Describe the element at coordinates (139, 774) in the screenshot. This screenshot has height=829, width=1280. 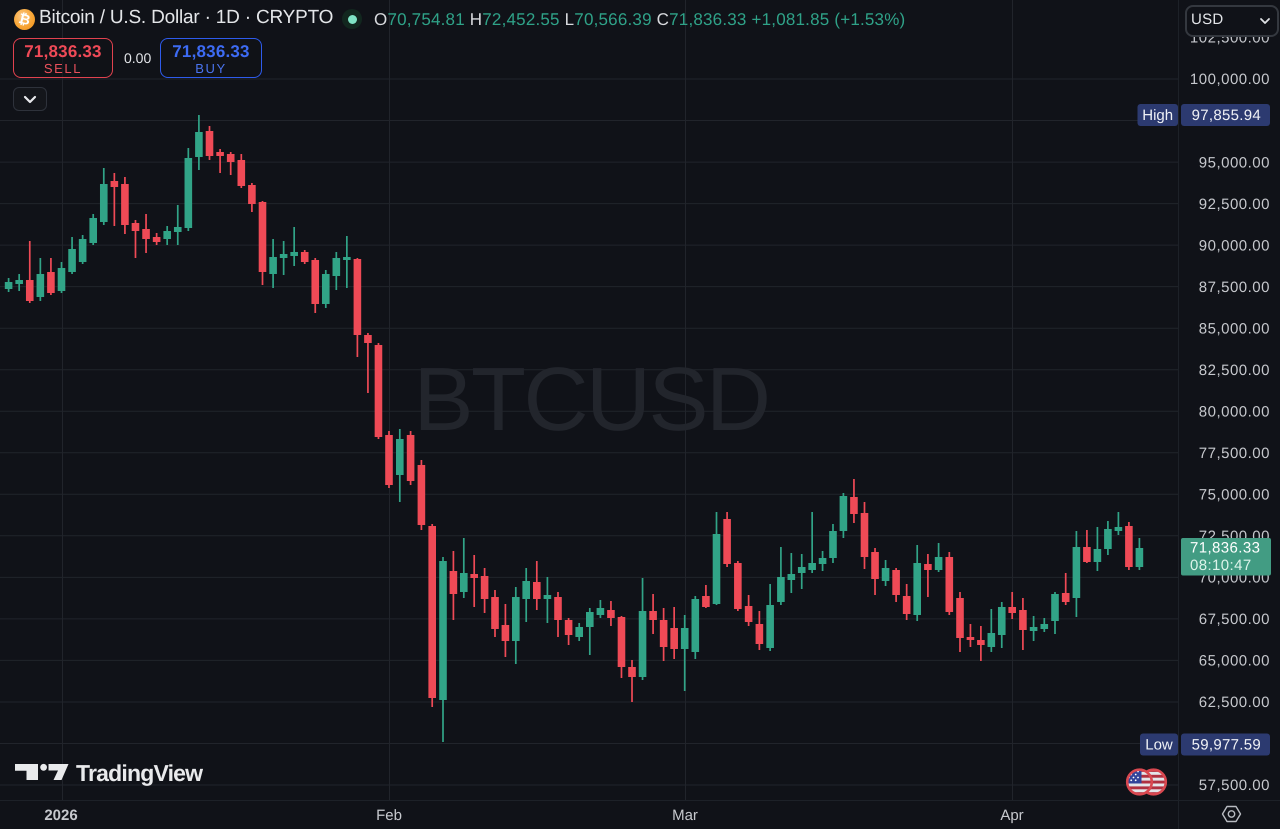
I see `svg-text: TradingView` at that location.